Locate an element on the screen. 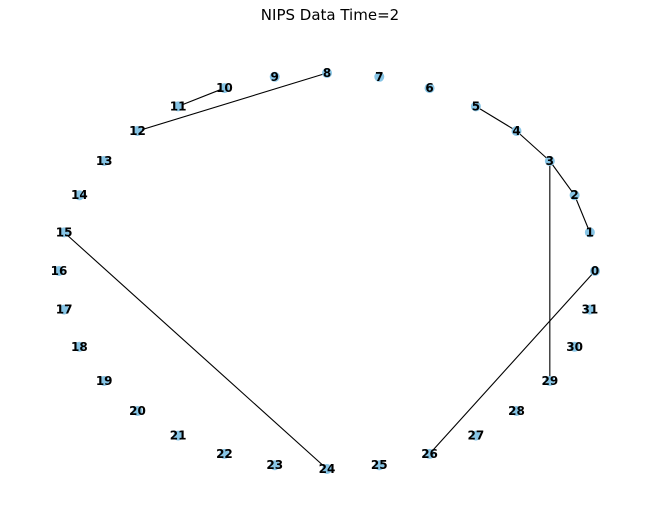  node-label-30: 30 is located at coordinates (574, 347).